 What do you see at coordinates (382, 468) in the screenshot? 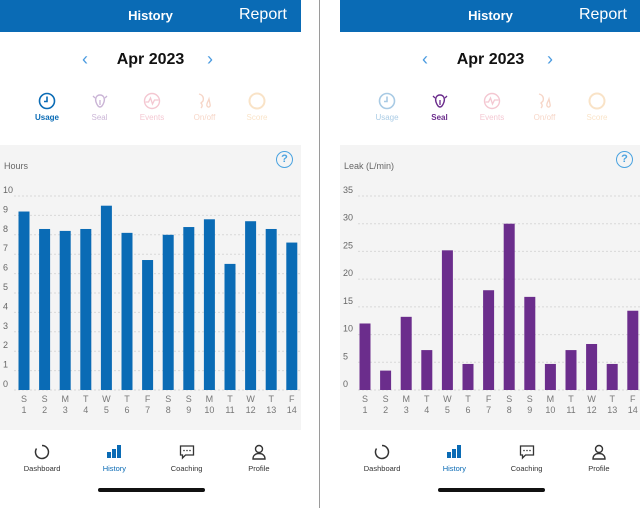
I see `nav-label: Dashboard` at bounding box center [382, 468].